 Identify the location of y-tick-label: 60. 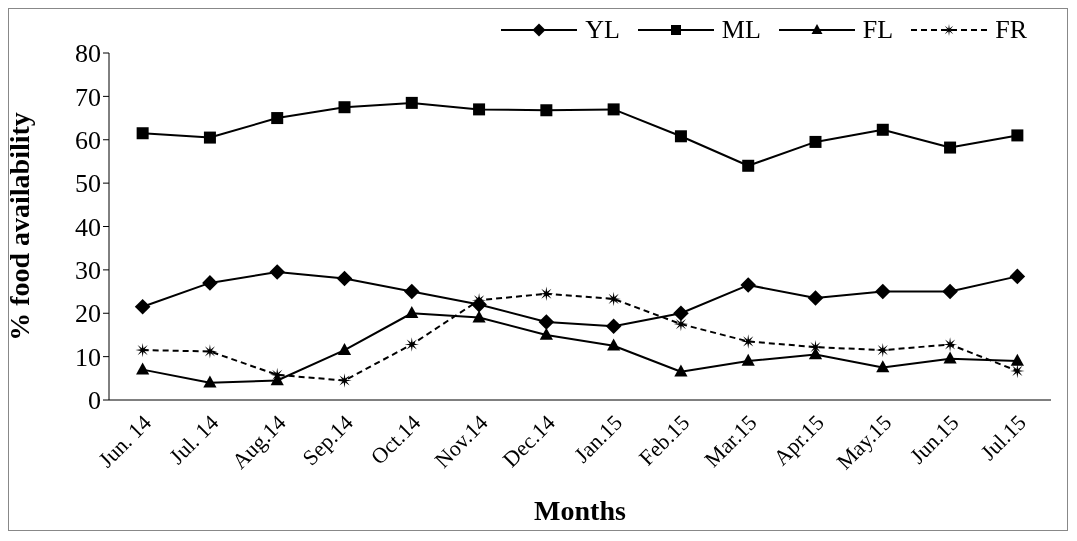
(88, 140).